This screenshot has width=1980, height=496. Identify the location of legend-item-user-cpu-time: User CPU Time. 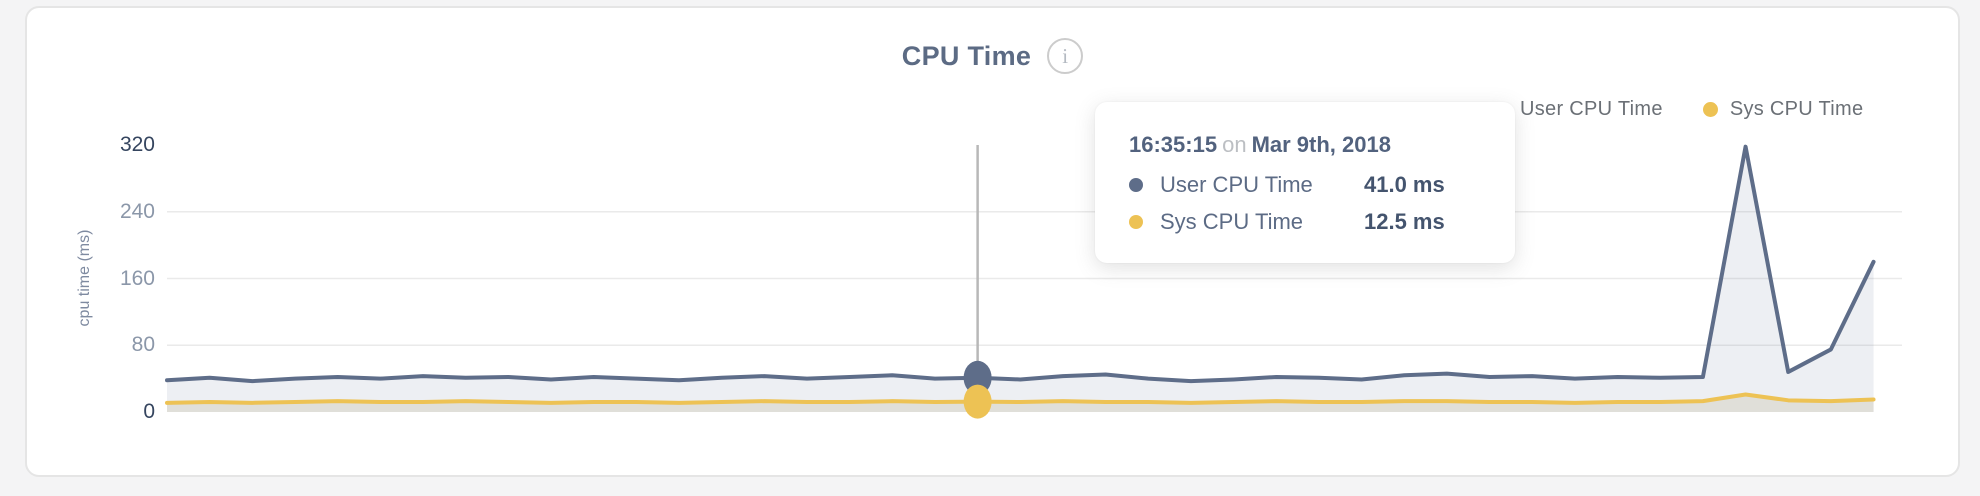
(1578, 109).